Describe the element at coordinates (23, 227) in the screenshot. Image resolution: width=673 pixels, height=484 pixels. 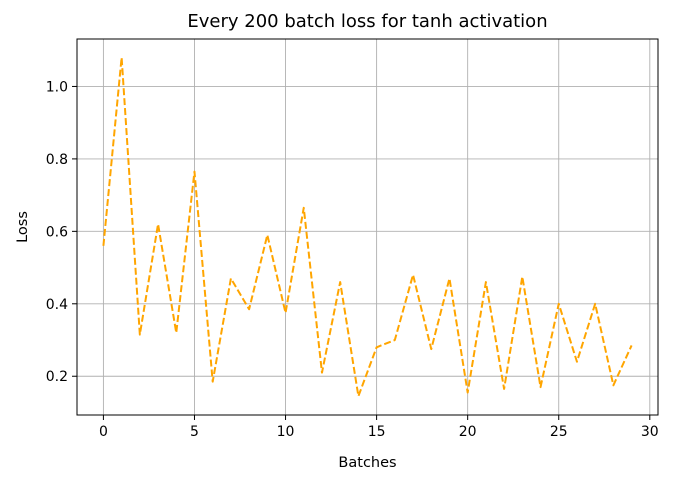
I see `y-axis-label: Loss` at that location.